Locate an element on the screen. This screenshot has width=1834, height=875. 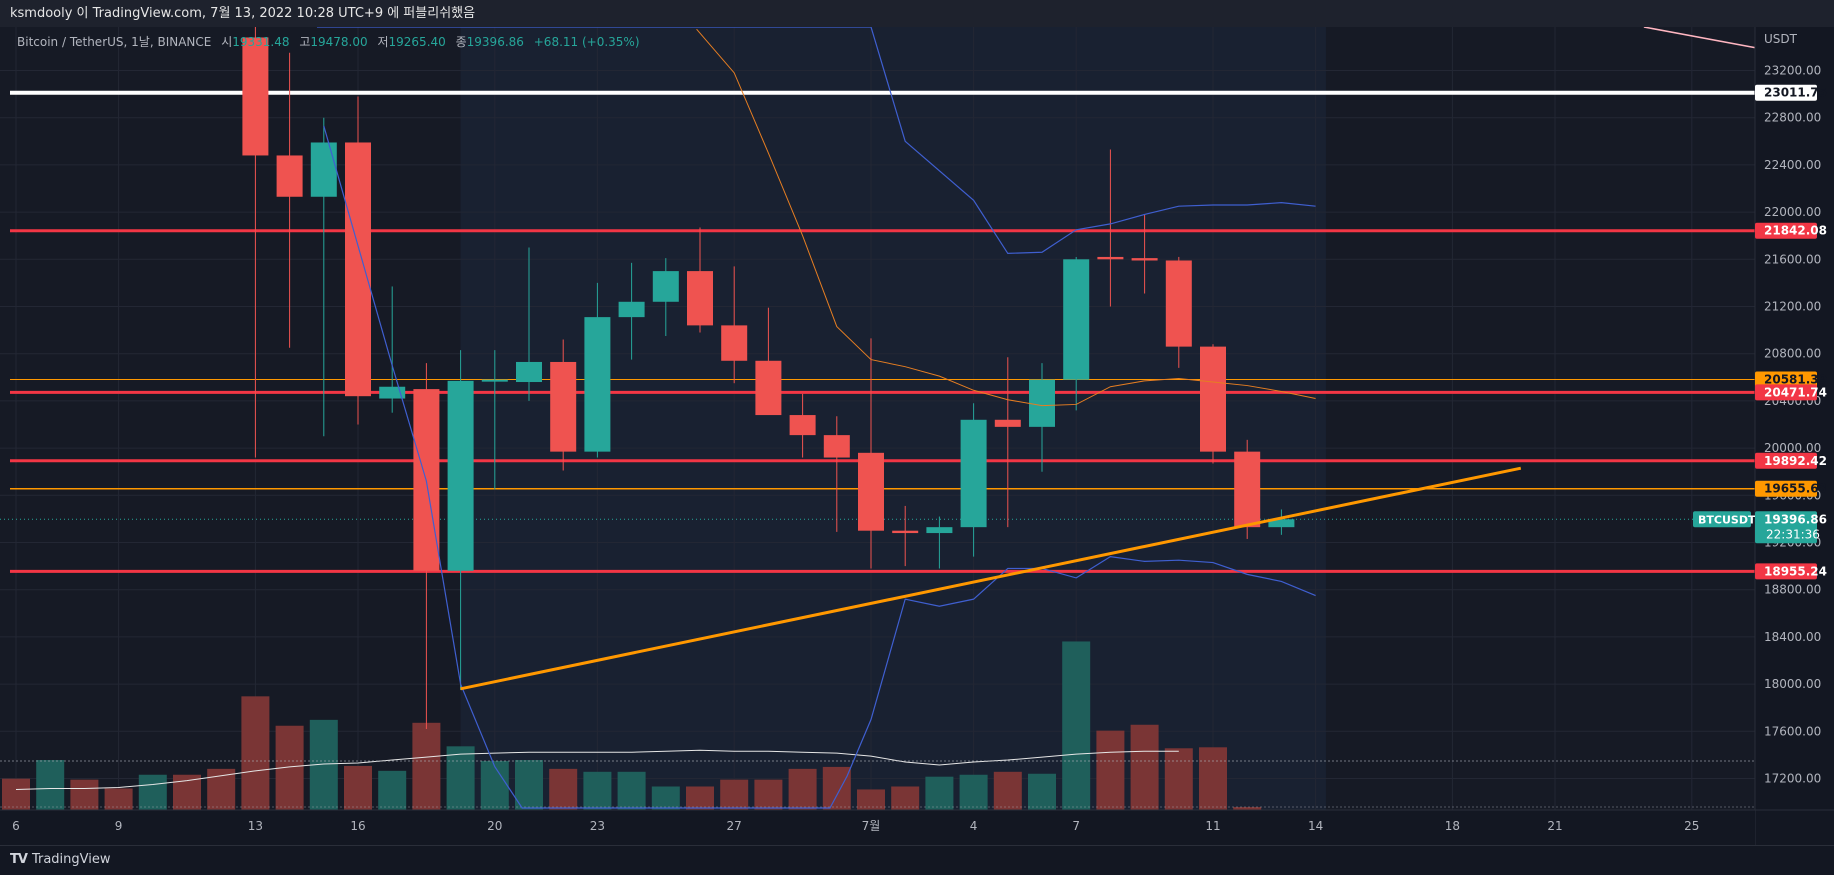
time-tick-label: 25 is located at coordinates (1691, 826).